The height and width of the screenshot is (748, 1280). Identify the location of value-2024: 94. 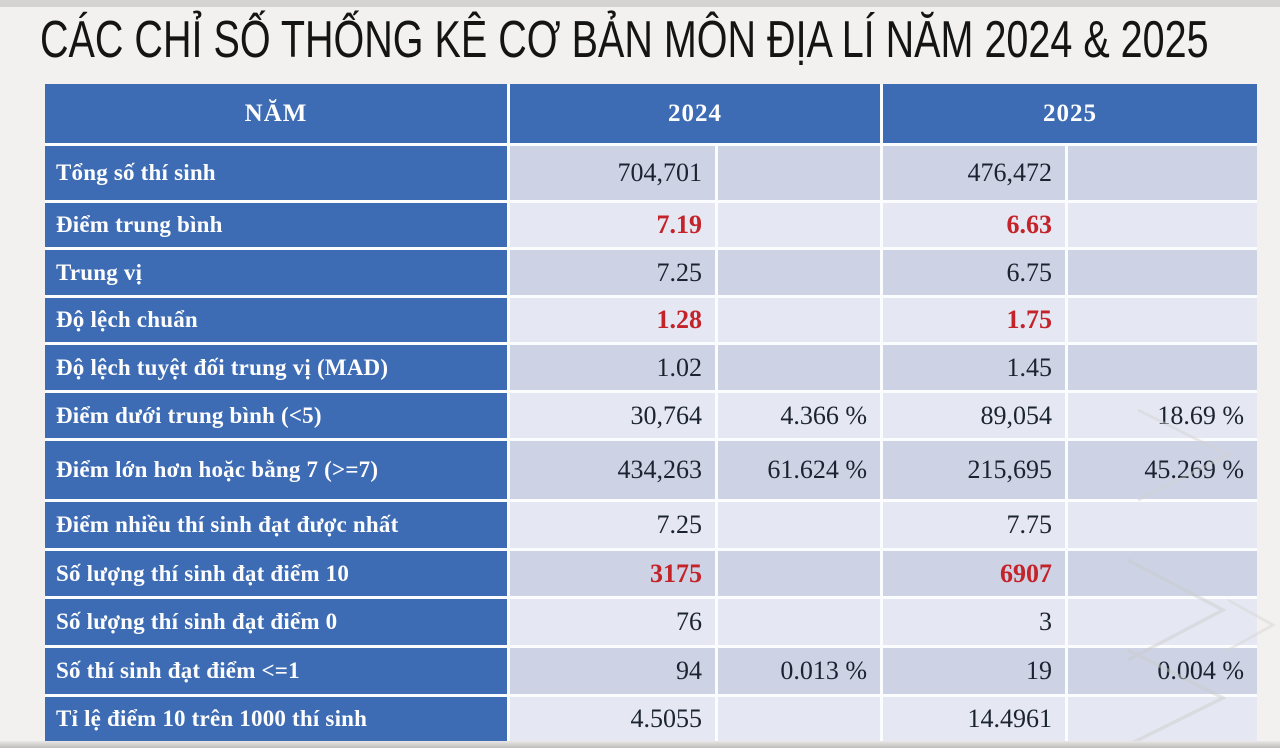
(612, 671).